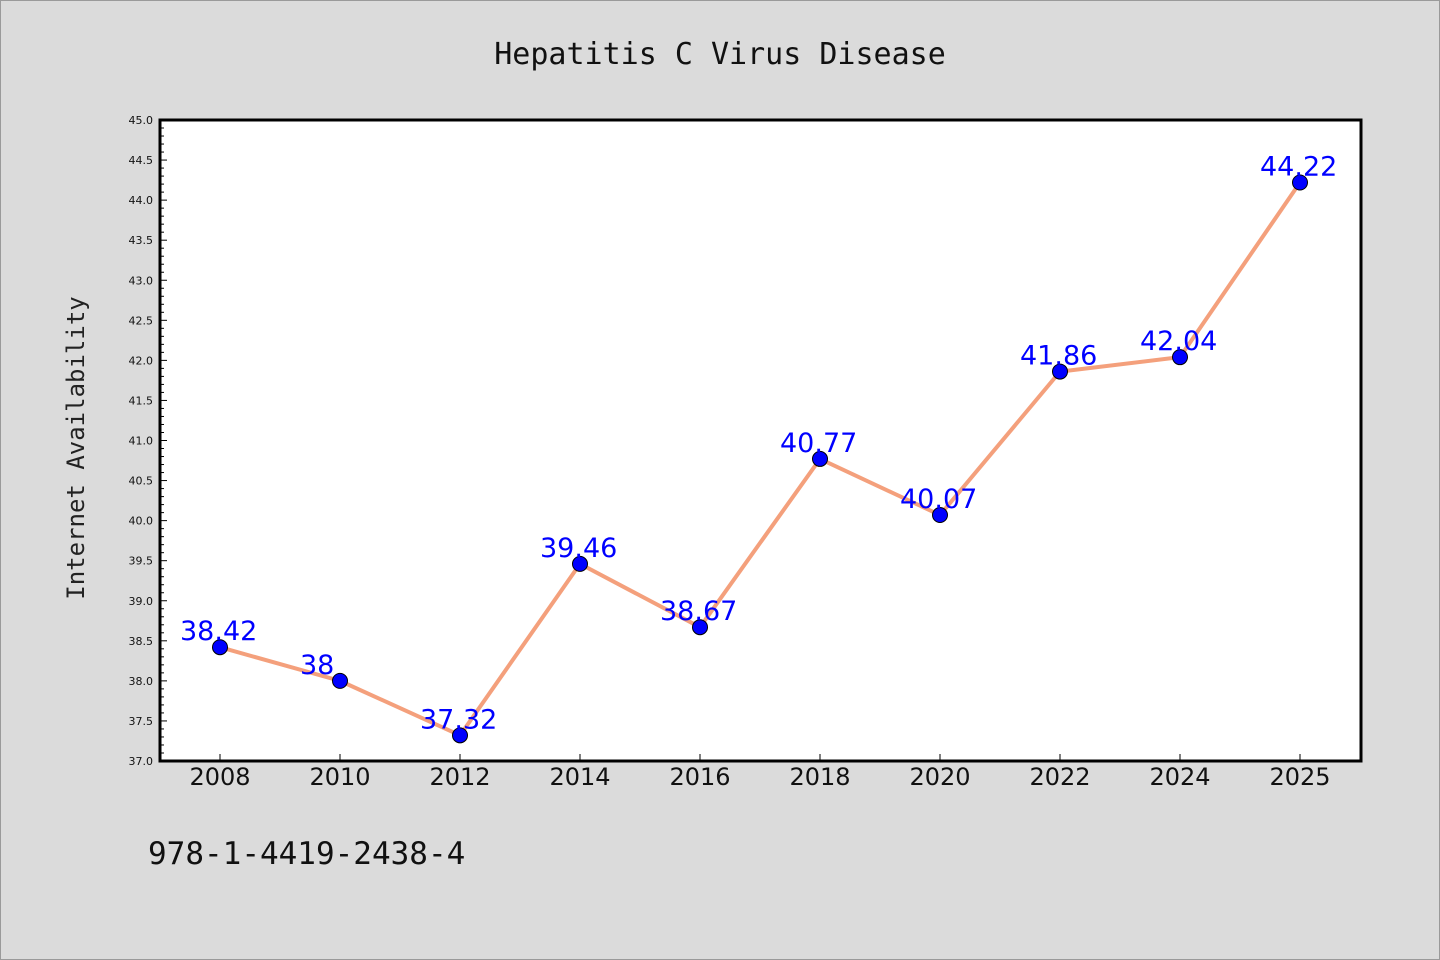 This screenshot has width=1440, height=960. I want to click on y-tick-label: 45.0, so click(141, 120).